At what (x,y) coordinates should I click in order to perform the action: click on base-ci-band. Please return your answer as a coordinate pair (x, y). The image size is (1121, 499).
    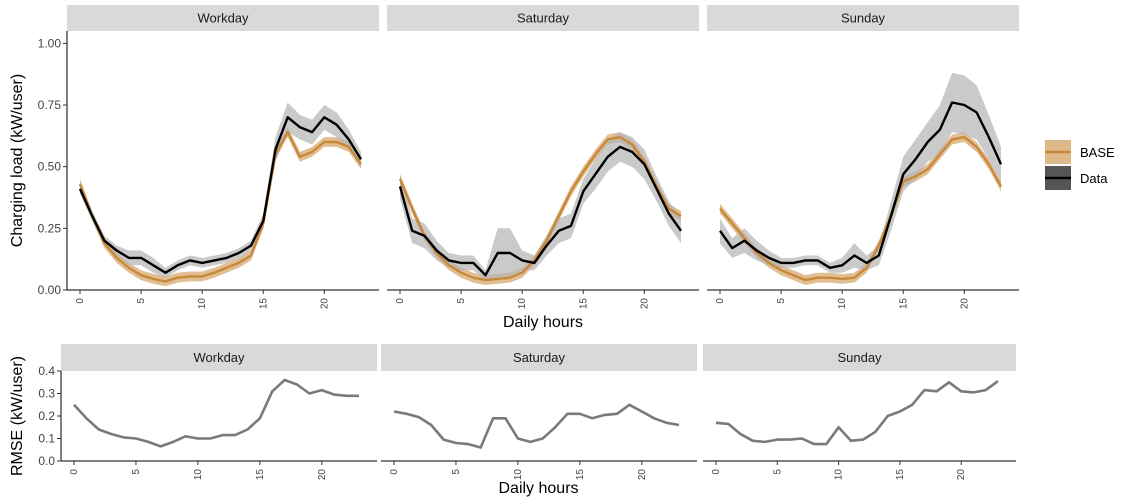
    Looking at the image, I should click on (860, 209).